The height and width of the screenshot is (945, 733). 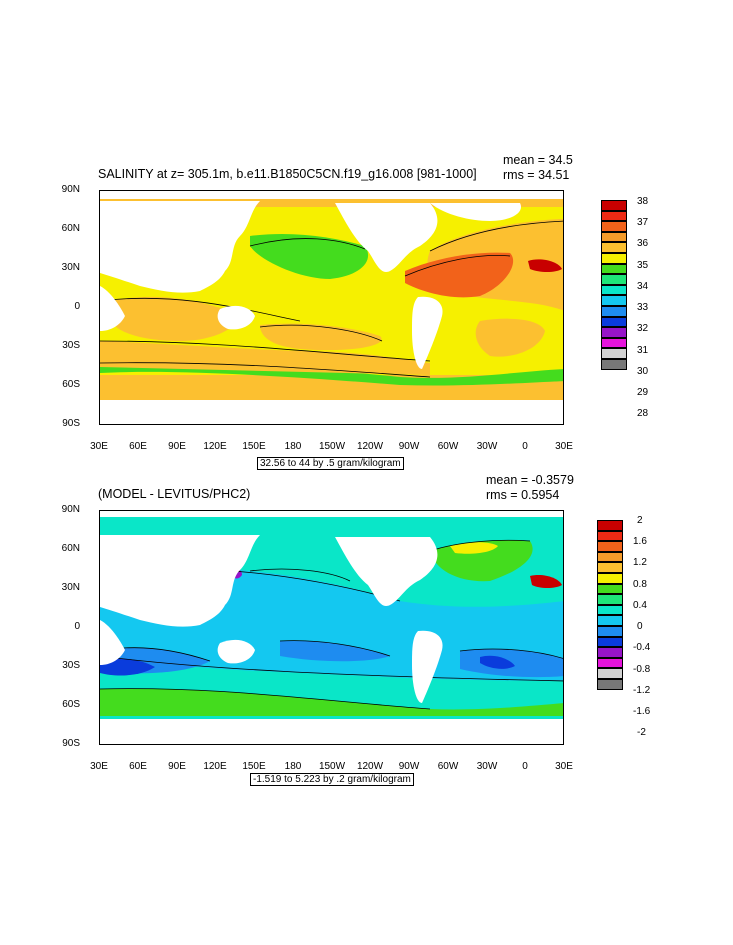 I want to click on panel2-legend-label: 1.2, so click(x=640, y=562).